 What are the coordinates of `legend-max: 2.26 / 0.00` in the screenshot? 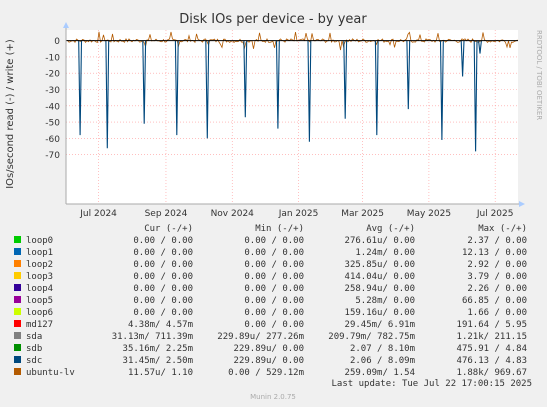 It's located at (497, 289).